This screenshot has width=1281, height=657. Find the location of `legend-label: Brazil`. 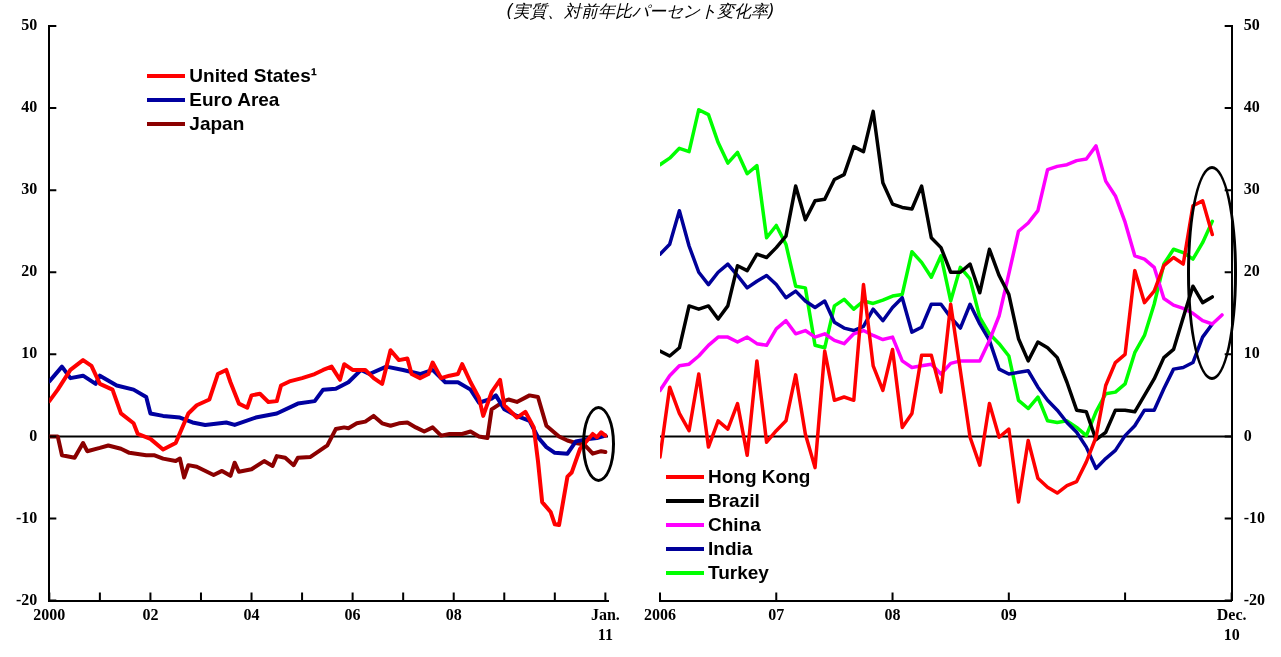

legend-label: Brazil is located at coordinates (734, 500).